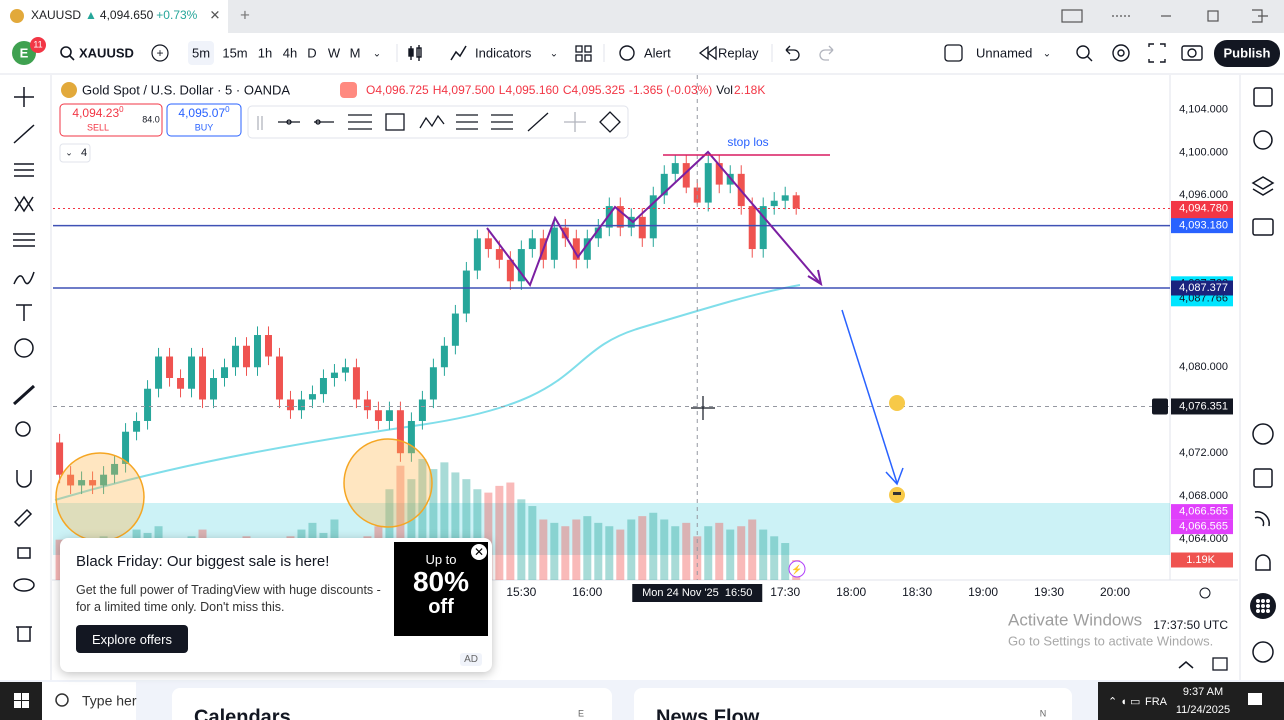 This screenshot has width=1284, height=720. What do you see at coordinates (1192, 53) in the screenshot?
I see `snapshot` at bounding box center [1192, 53].